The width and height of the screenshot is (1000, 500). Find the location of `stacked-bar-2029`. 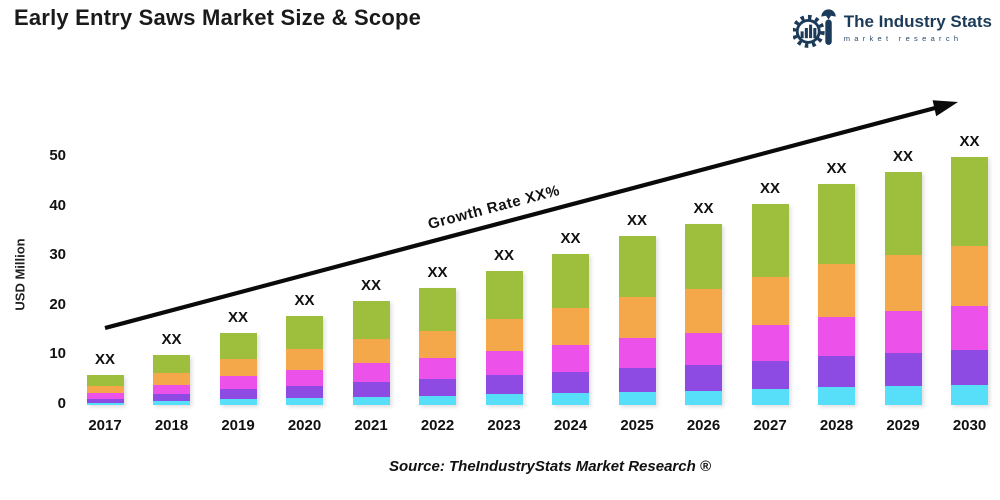

stacked-bar-2029 is located at coordinates (903, 288).